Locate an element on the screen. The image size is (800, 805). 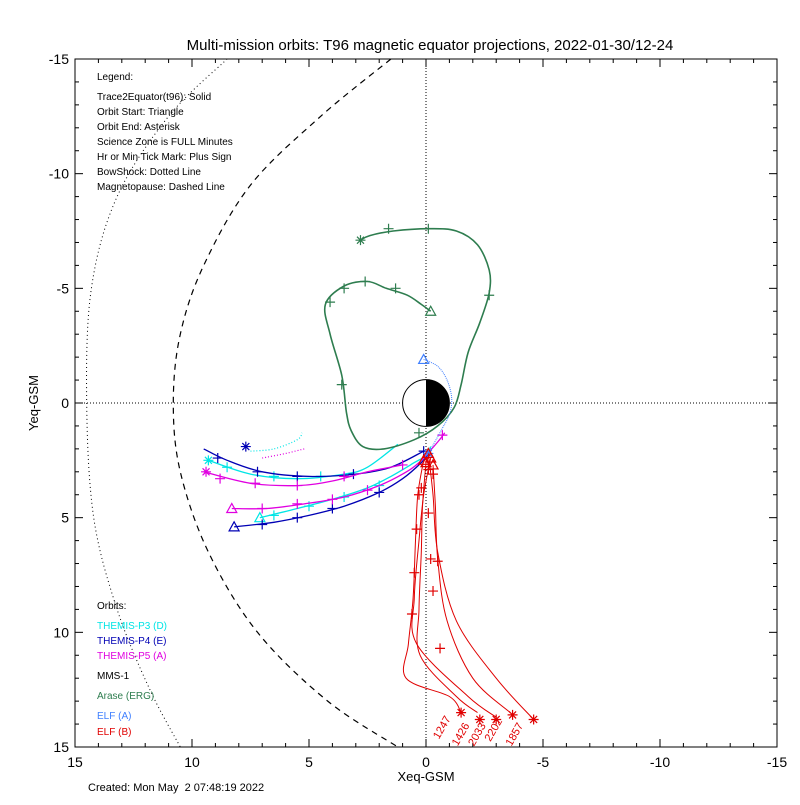
x-tick-label: 10 is located at coordinates (192, 762).